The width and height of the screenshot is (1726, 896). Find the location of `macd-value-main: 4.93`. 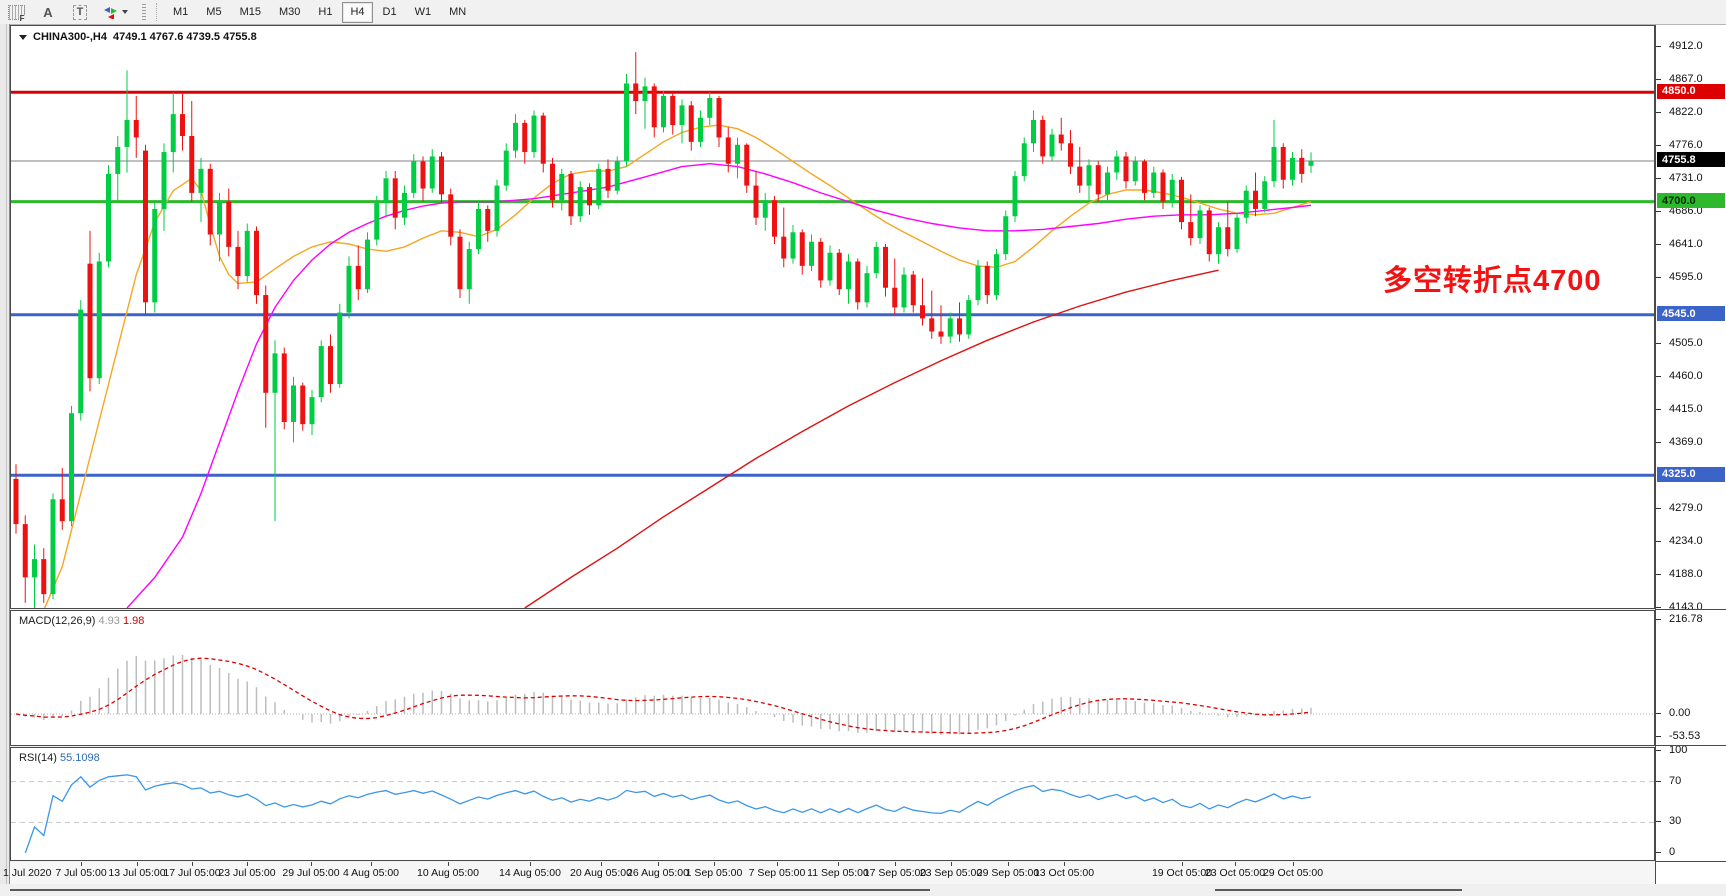

macd-value-main: 4.93 is located at coordinates (109, 621).